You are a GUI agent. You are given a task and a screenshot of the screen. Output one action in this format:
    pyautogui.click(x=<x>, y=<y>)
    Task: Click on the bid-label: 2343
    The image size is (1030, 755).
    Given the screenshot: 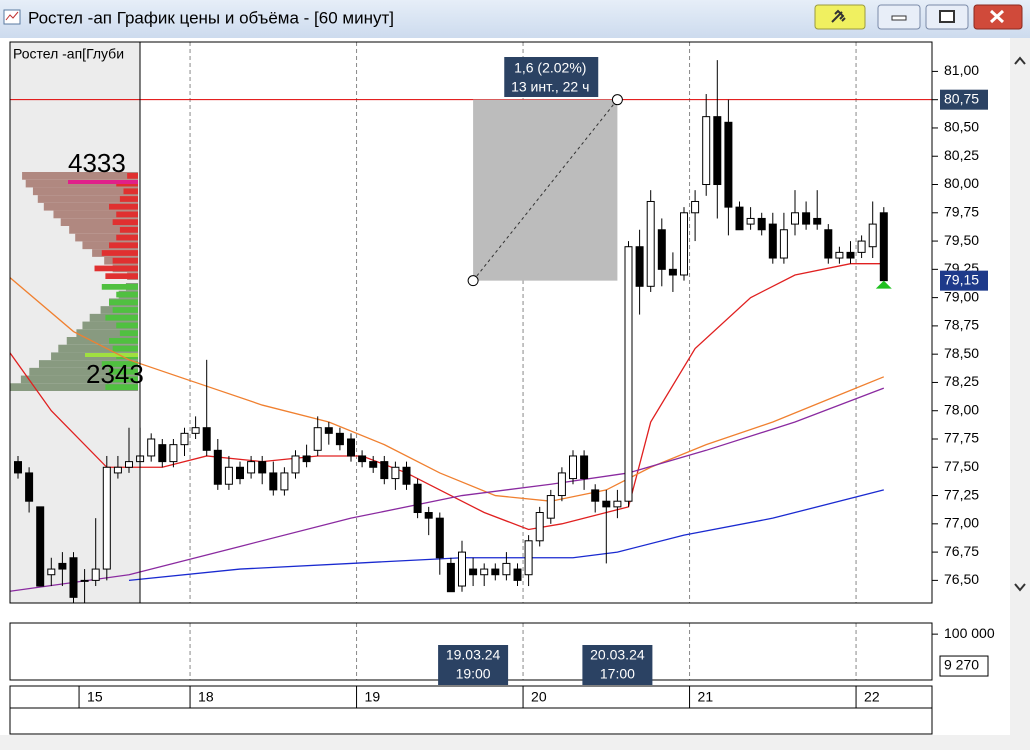 What is the action you would take?
    pyautogui.click(x=115, y=374)
    